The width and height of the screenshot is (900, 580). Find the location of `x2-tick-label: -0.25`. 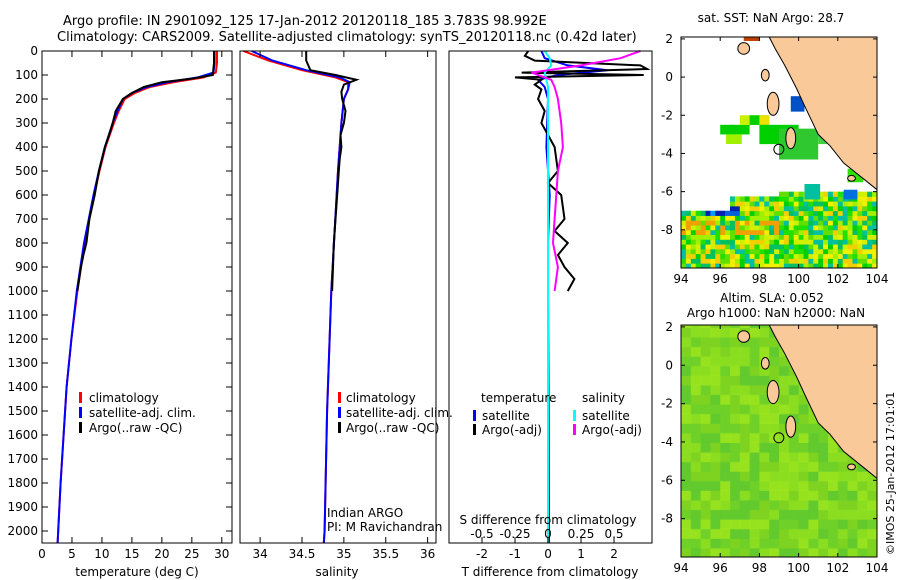

x2-tick-label: -0.25 is located at coordinates (514, 534).